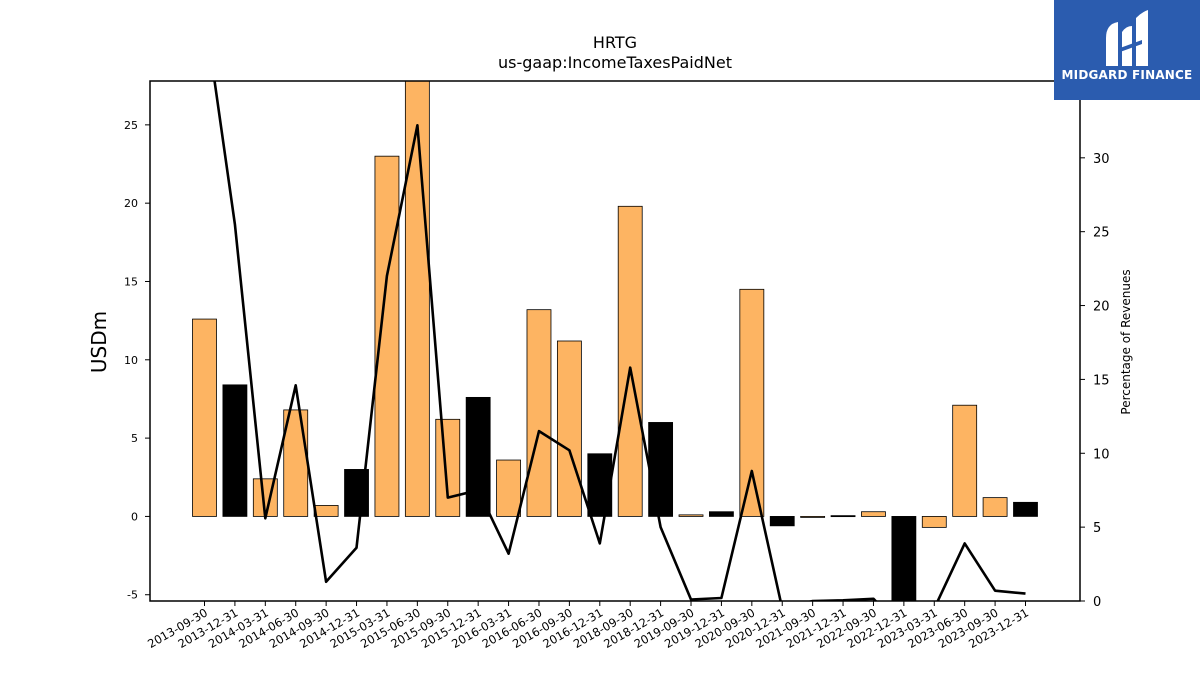  Describe the element at coordinates (134, 438) in the screenshot. I see `y-tick-label: 5` at that location.